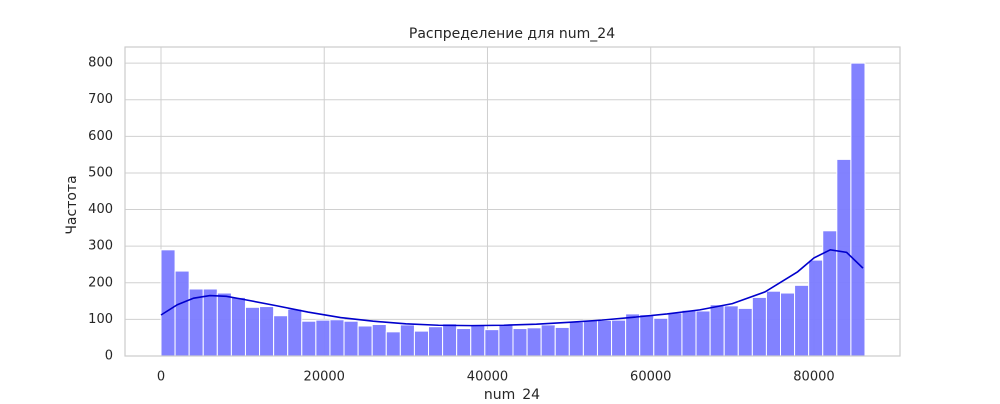  Describe the element at coordinates (100, 63) in the screenshot. I see `y-tick-label: 800` at that location.